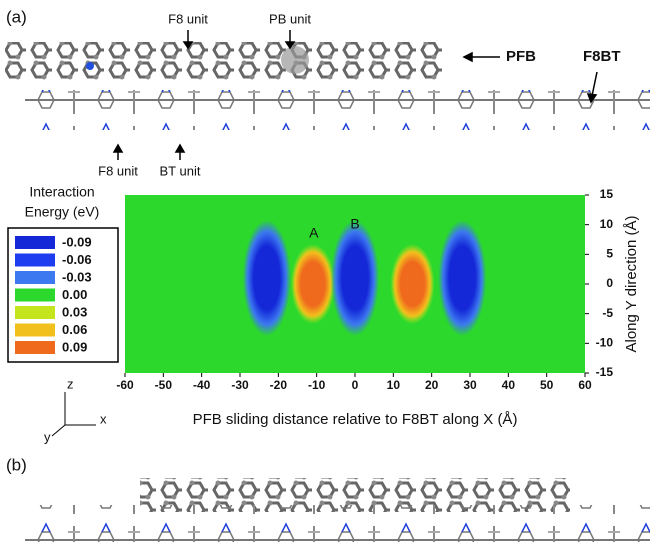 This screenshot has width=654, height=547. Describe the element at coordinates (295, 60) in the screenshot. I see `pb-cluster` at that location.